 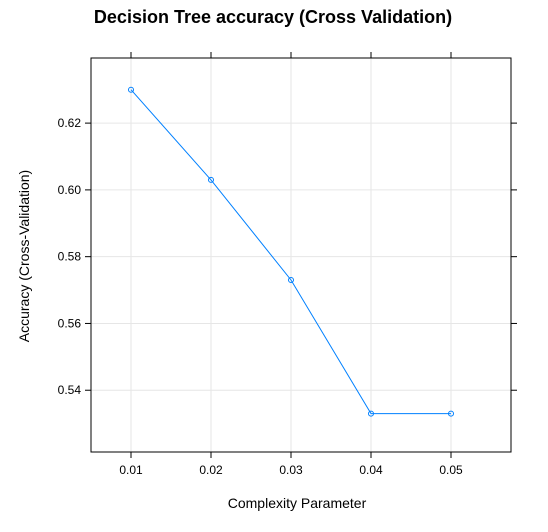 What do you see at coordinates (211, 470) in the screenshot?
I see `x-tick-label-1: 0.02` at bounding box center [211, 470].